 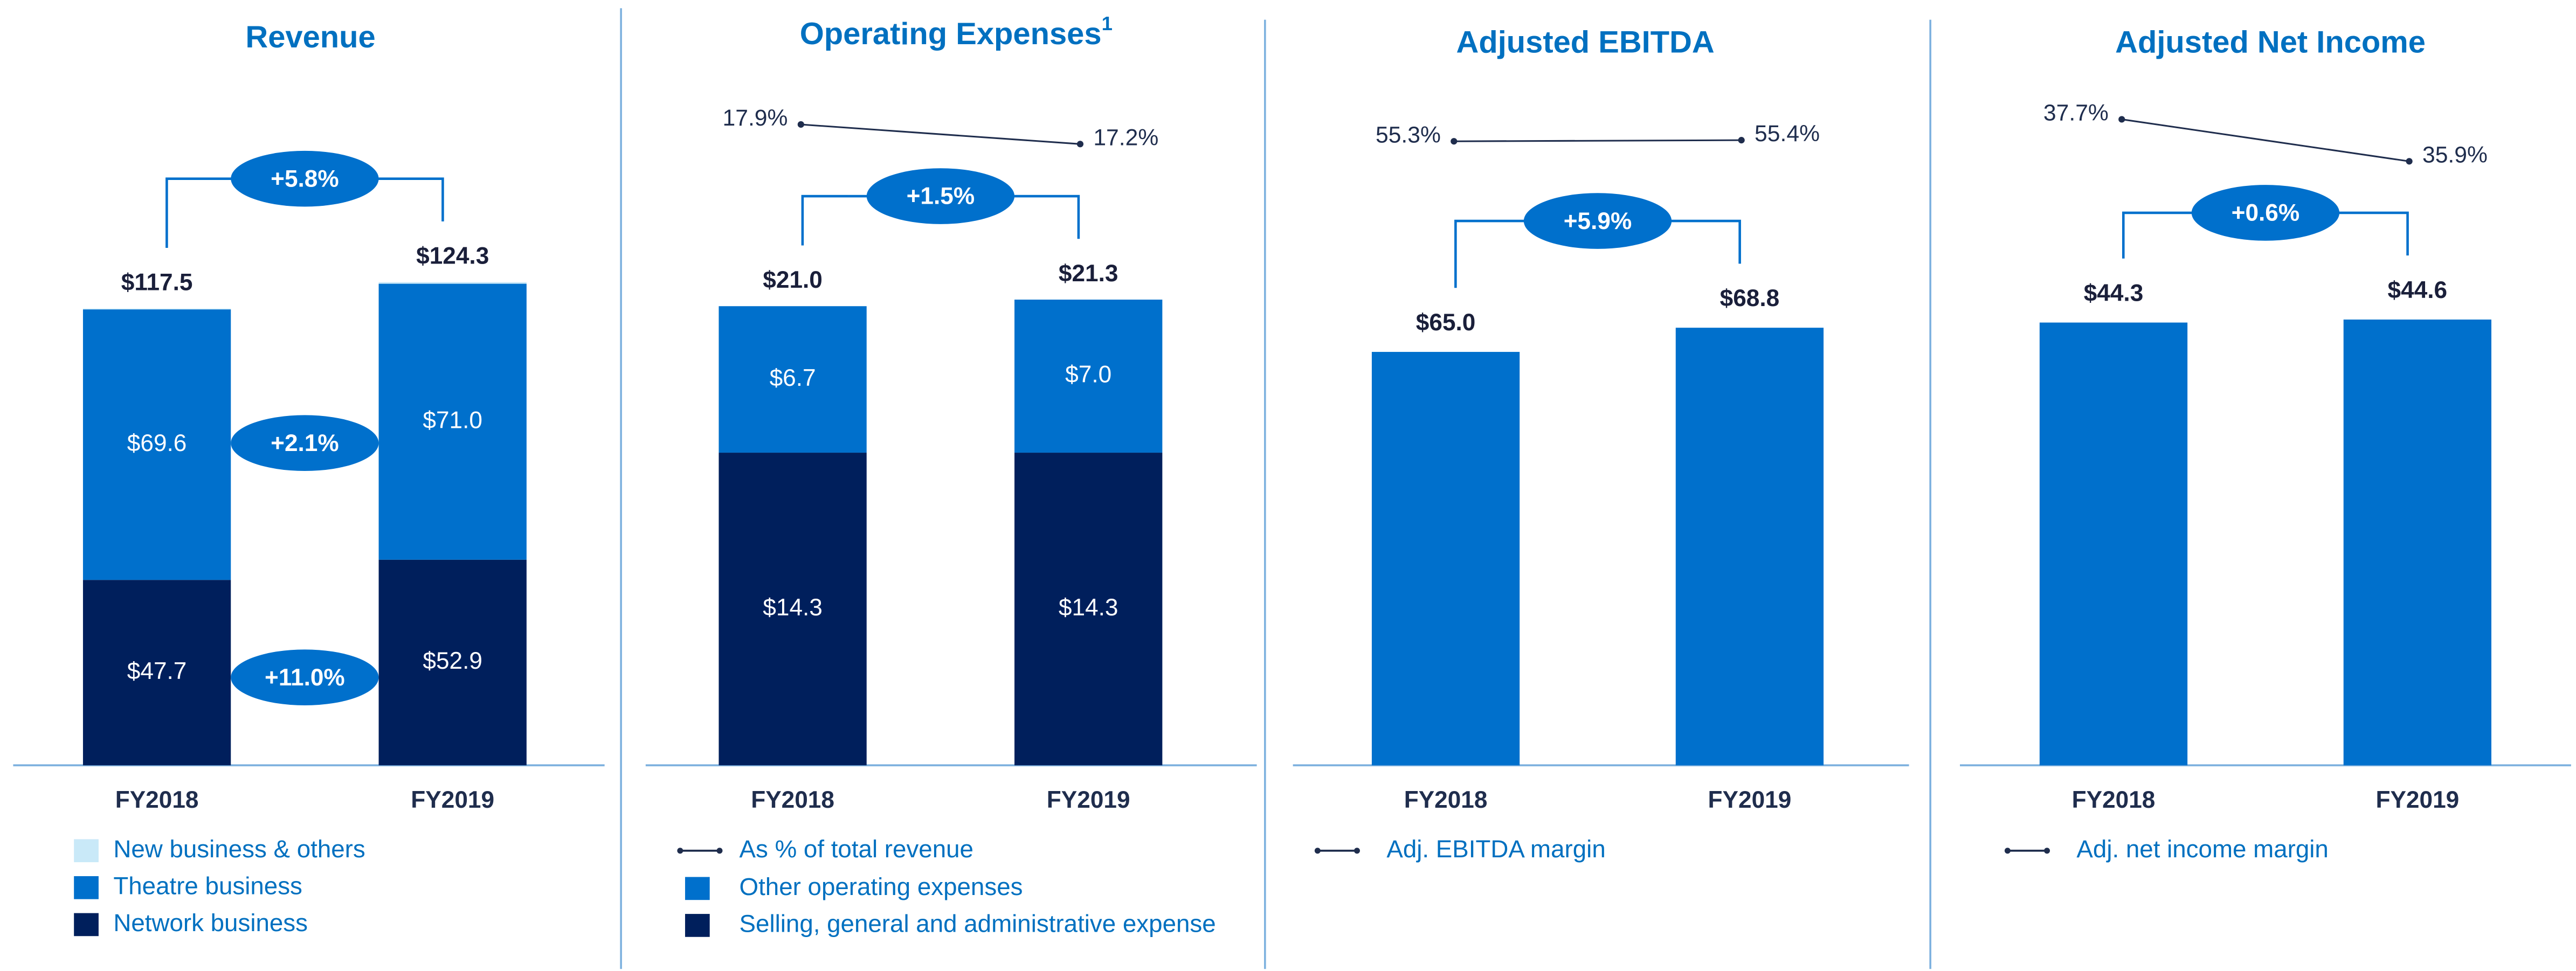 I want to click on title-note: 1, so click(x=1107, y=23).